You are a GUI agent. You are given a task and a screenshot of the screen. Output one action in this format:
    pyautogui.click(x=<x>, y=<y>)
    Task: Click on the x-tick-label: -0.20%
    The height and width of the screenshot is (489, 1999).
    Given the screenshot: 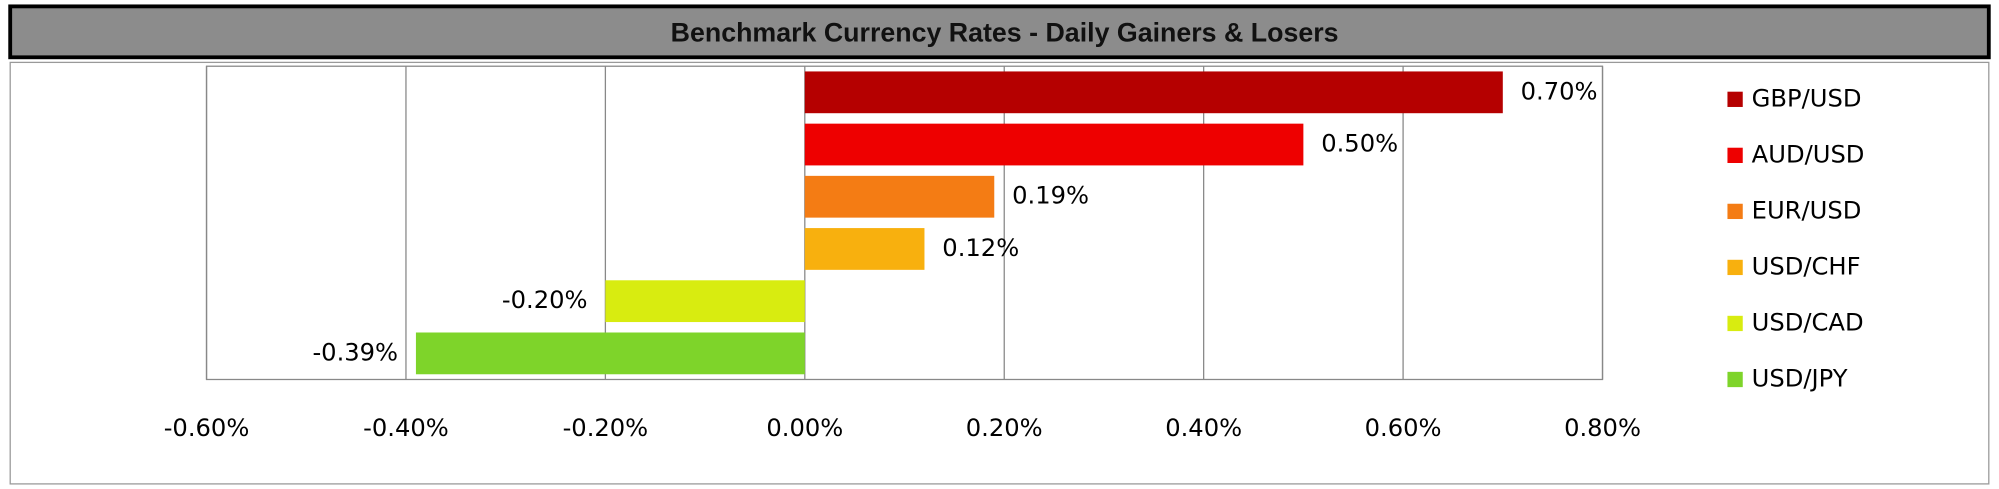 What is the action you would take?
    pyautogui.click(x=606, y=428)
    